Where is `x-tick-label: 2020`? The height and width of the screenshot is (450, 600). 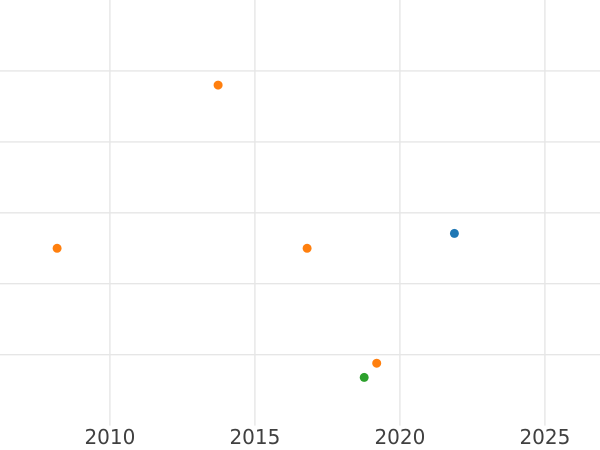
x-tick-label: 2020 is located at coordinates (399, 437).